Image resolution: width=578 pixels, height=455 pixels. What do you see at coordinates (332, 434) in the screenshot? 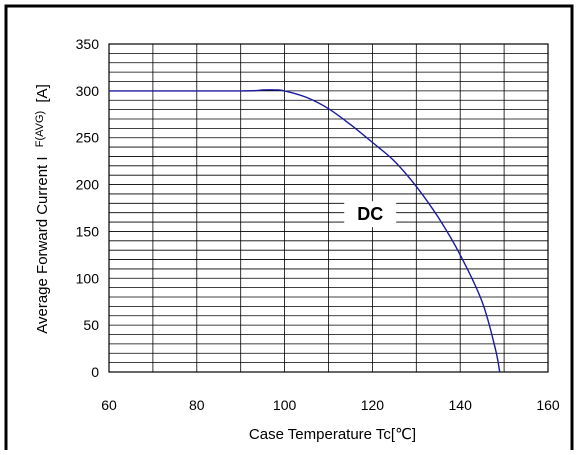
I see `x-axis-label: Case Temperature Tc[℃]` at bounding box center [332, 434].